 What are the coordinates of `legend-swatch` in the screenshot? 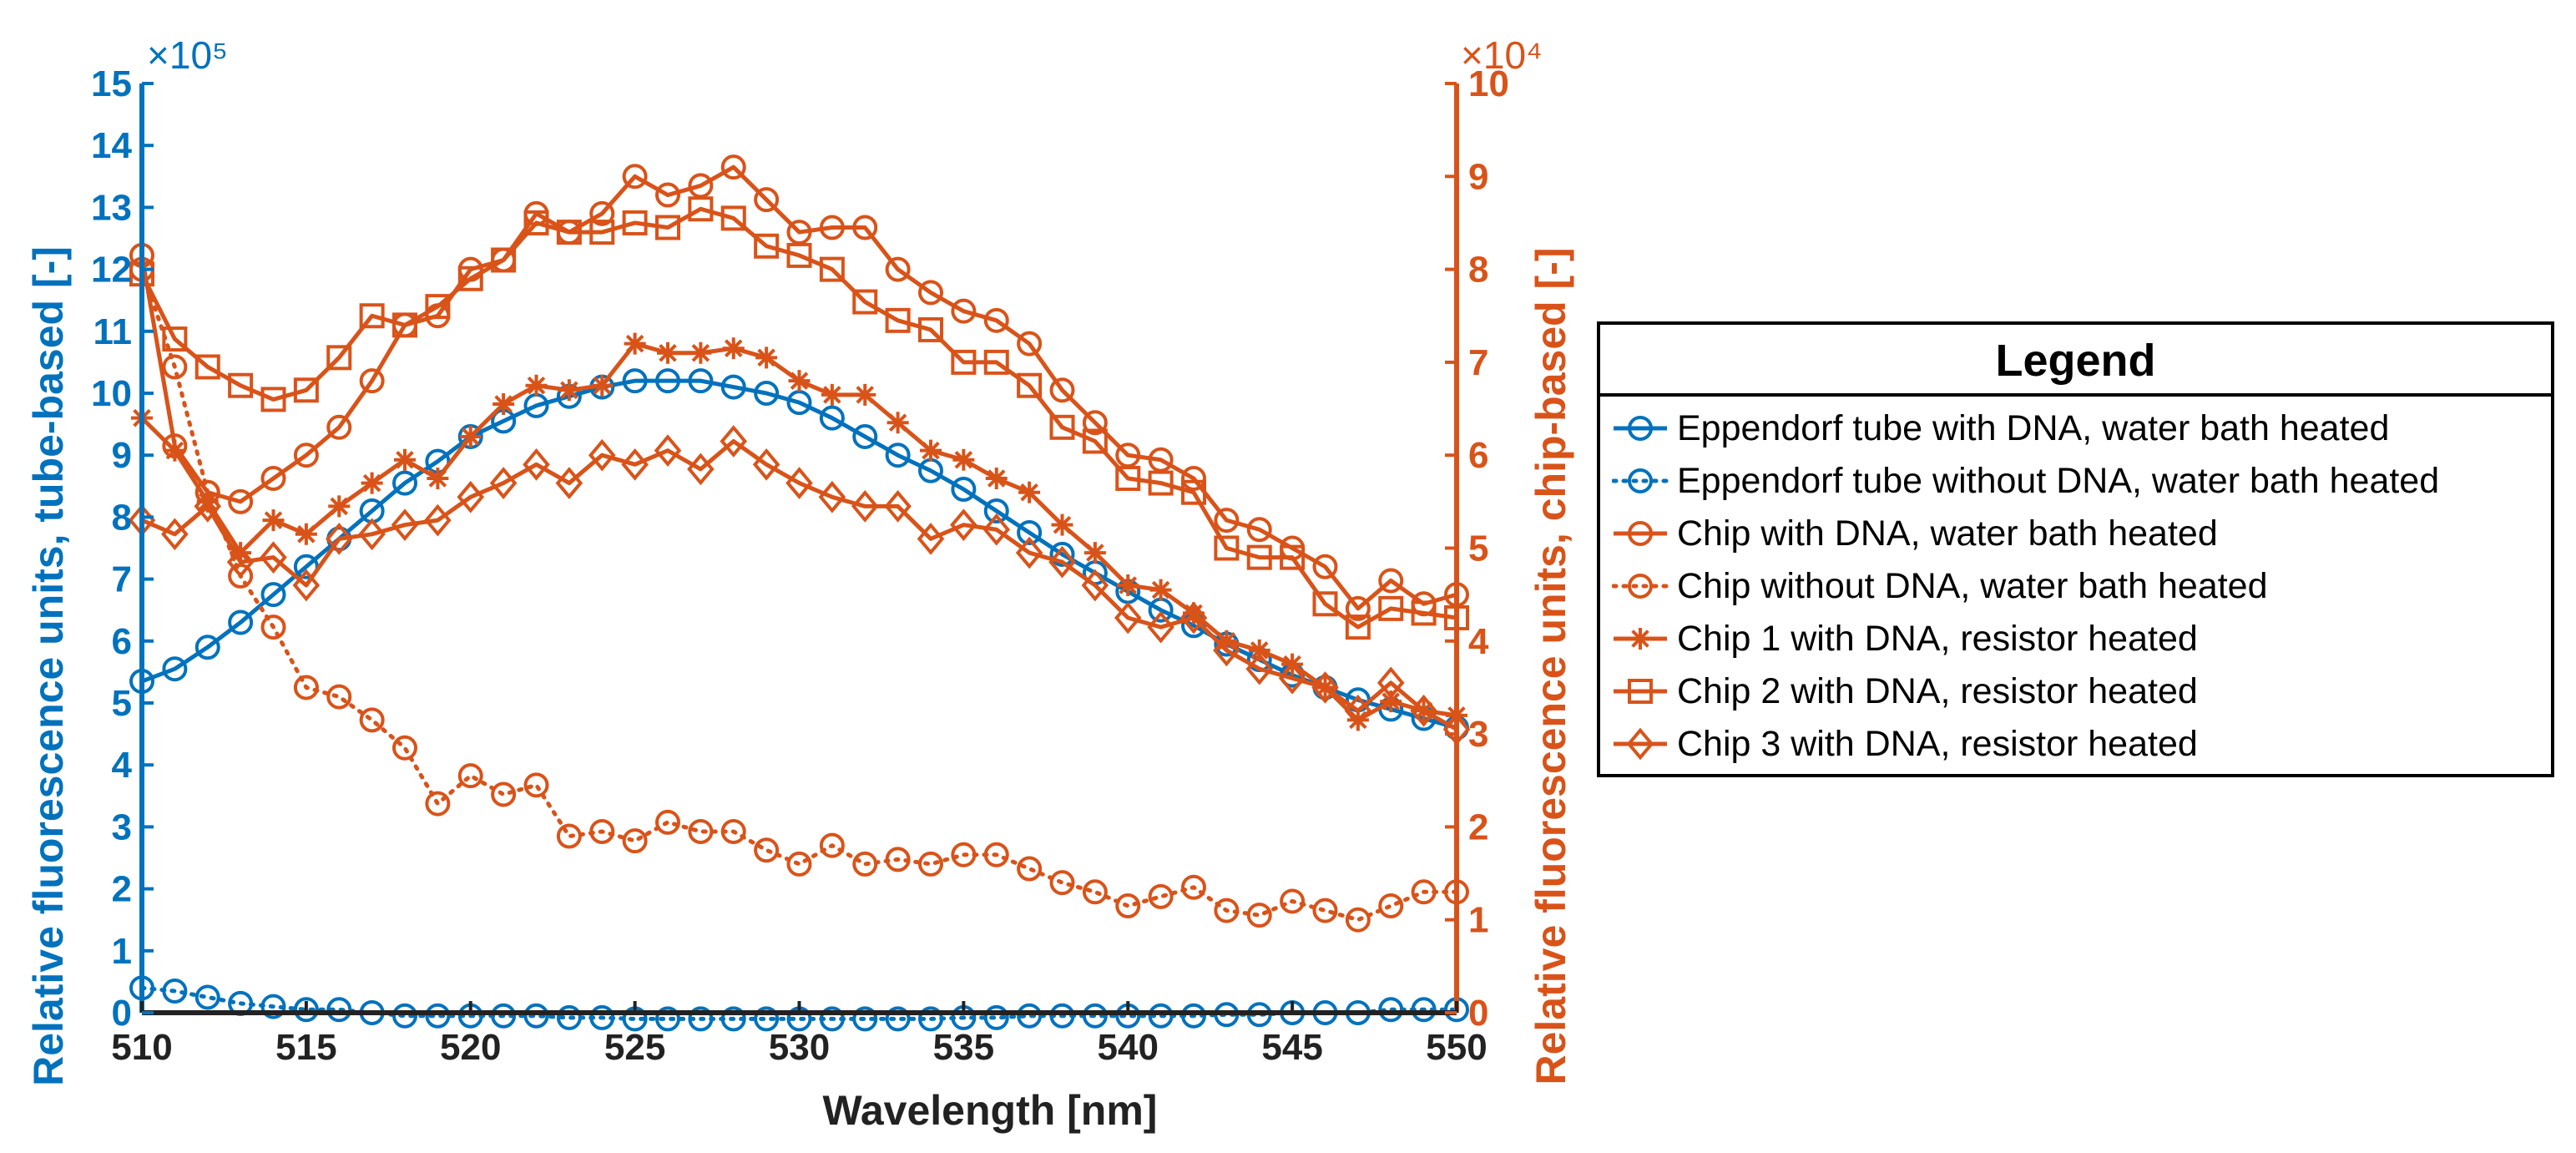 It's located at (1640, 744).